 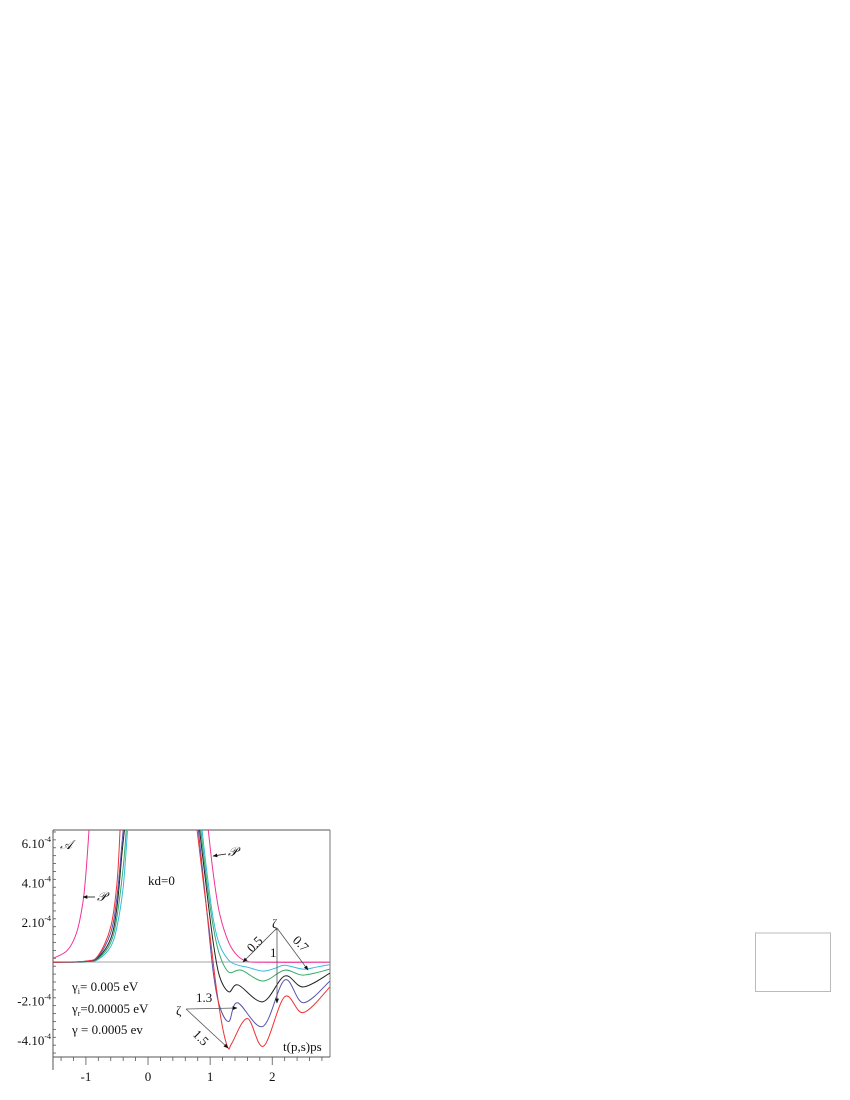 What do you see at coordinates (36, 843) in the screenshot?
I see `y-tick-label: 6.10-4` at bounding box center [36, 843].